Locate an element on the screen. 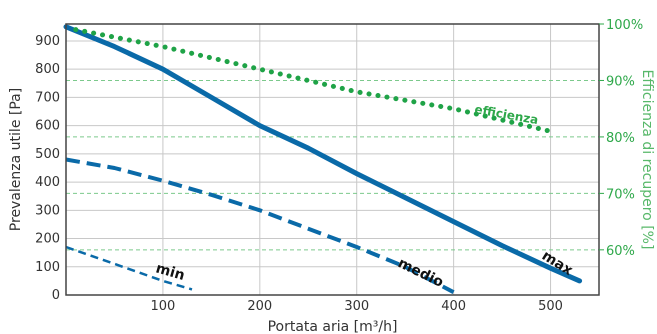 Image resolution: width=657 pixels, height=334 pixels. x-axis-title: Portata aria [m³/h] is located at coordinates (333, 326).